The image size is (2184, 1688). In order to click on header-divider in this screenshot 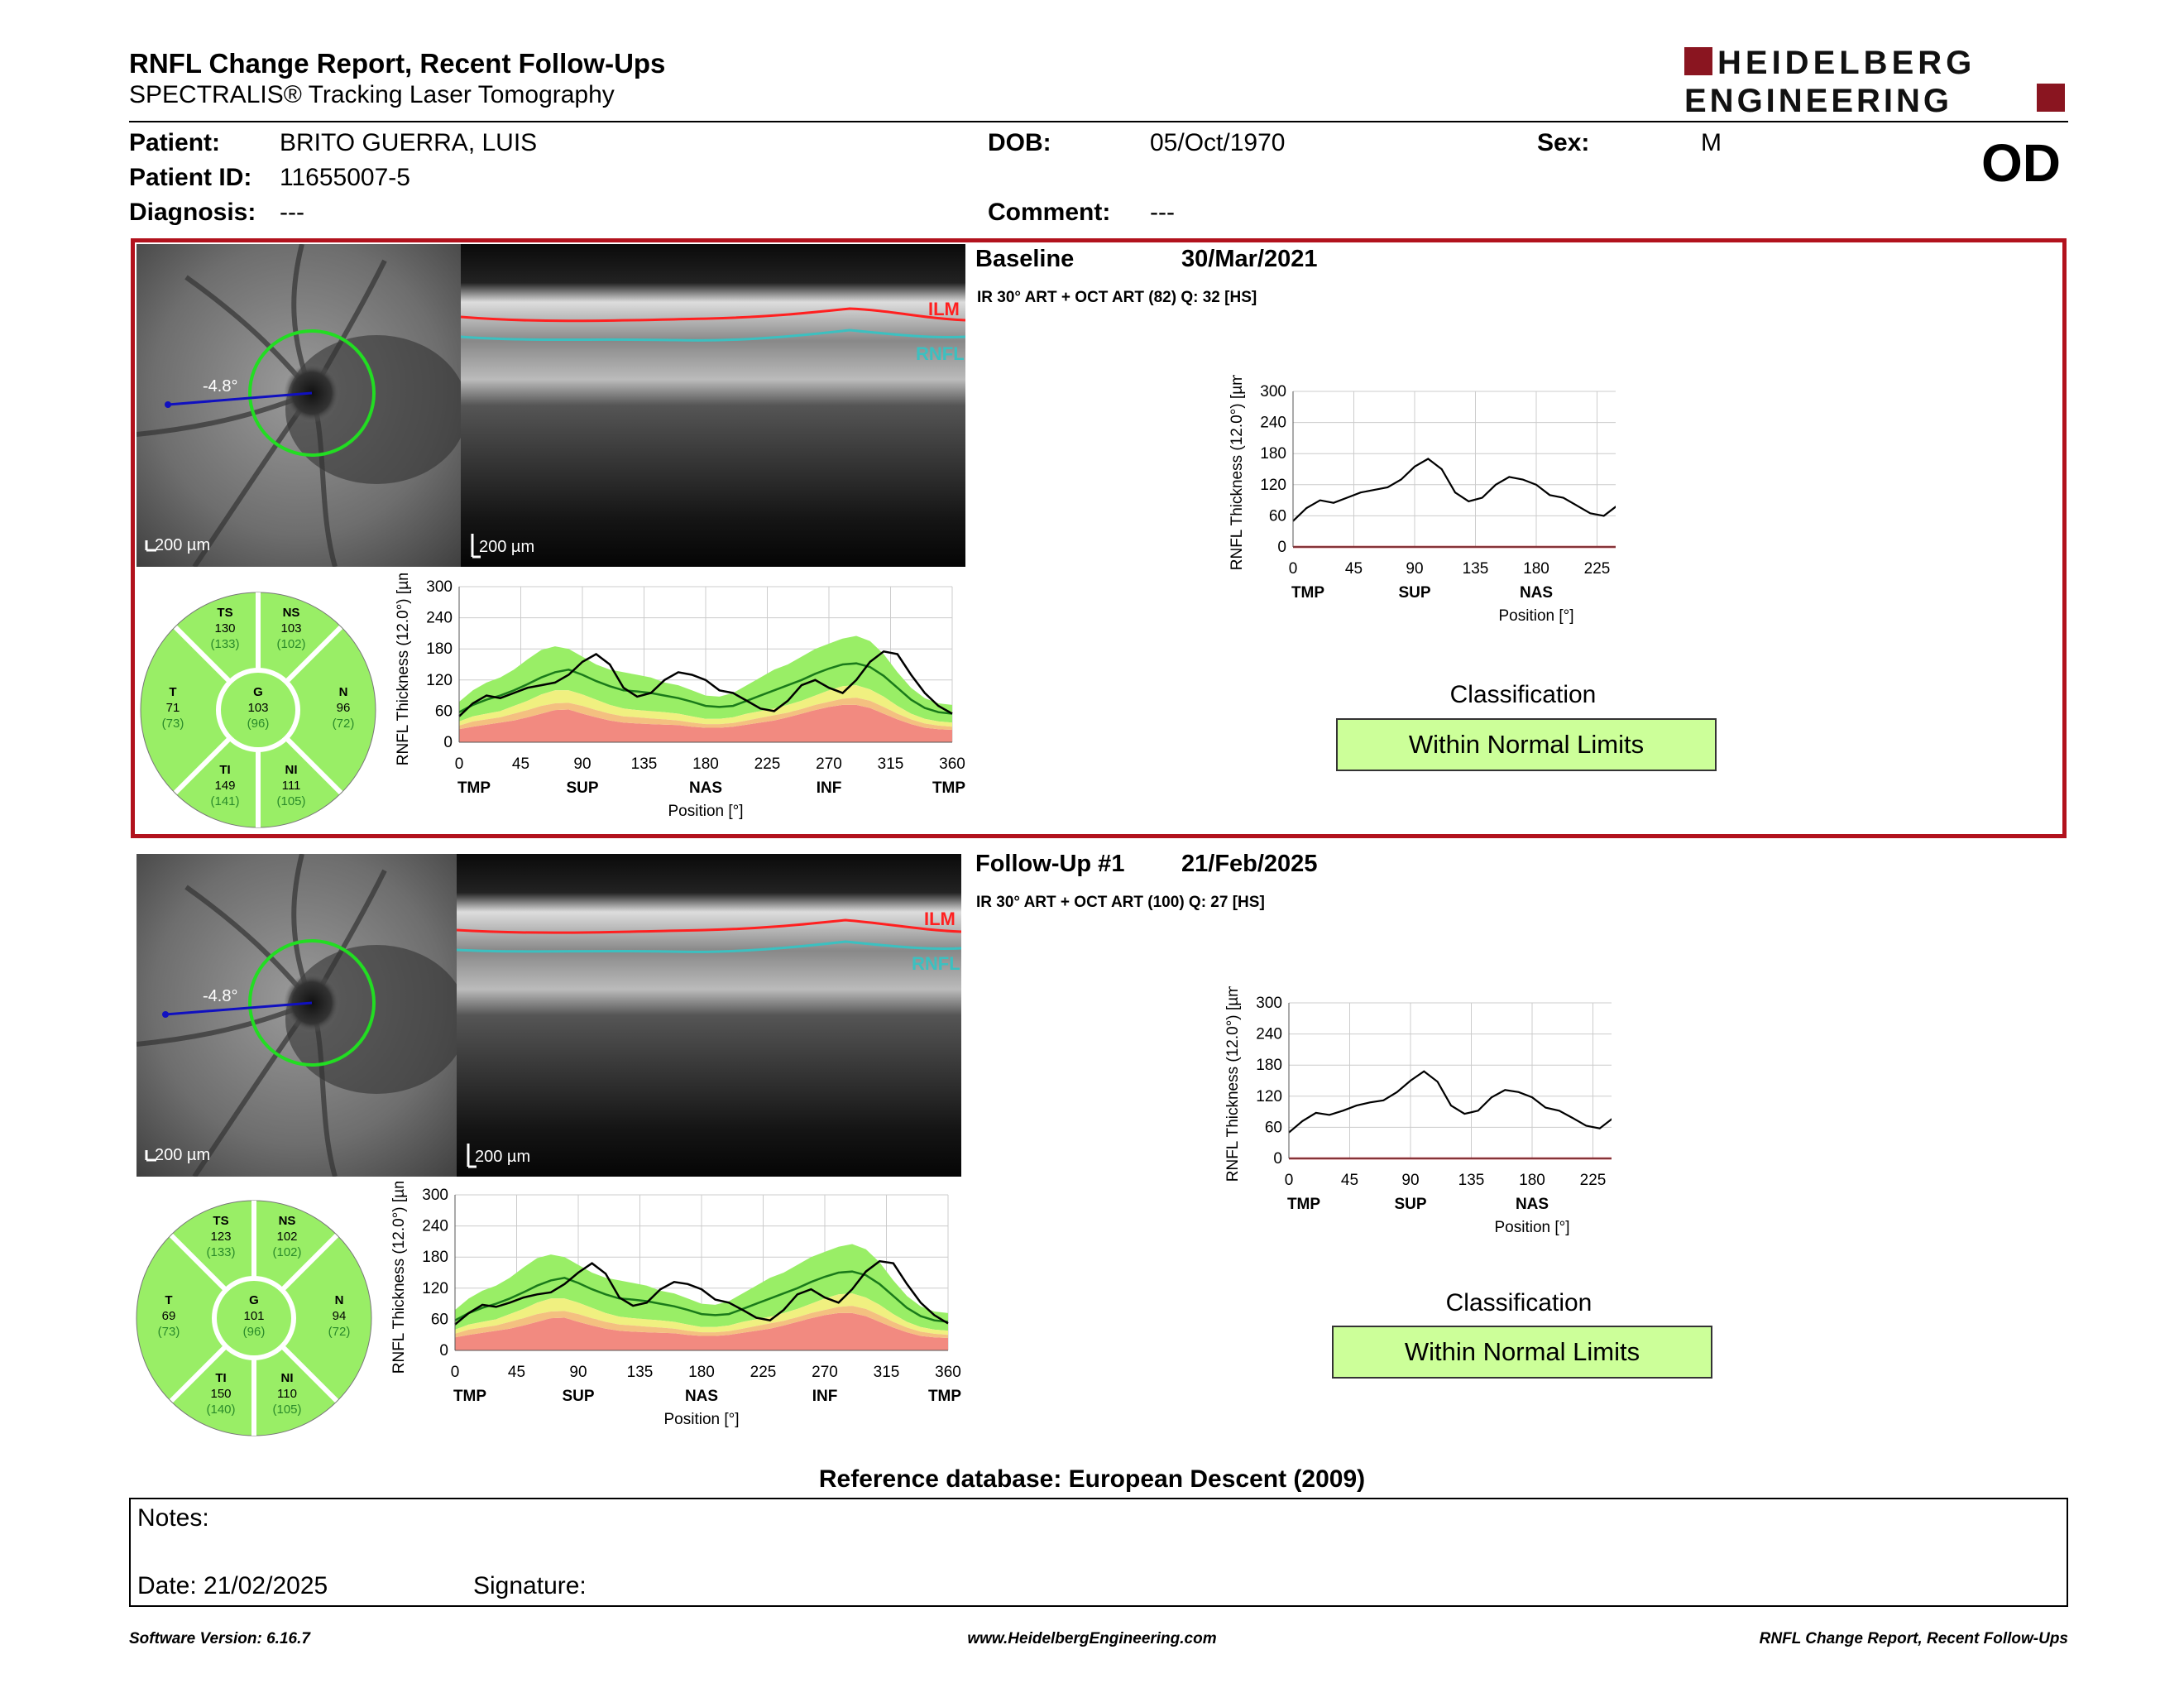, I will do `click(1098, 121)`.